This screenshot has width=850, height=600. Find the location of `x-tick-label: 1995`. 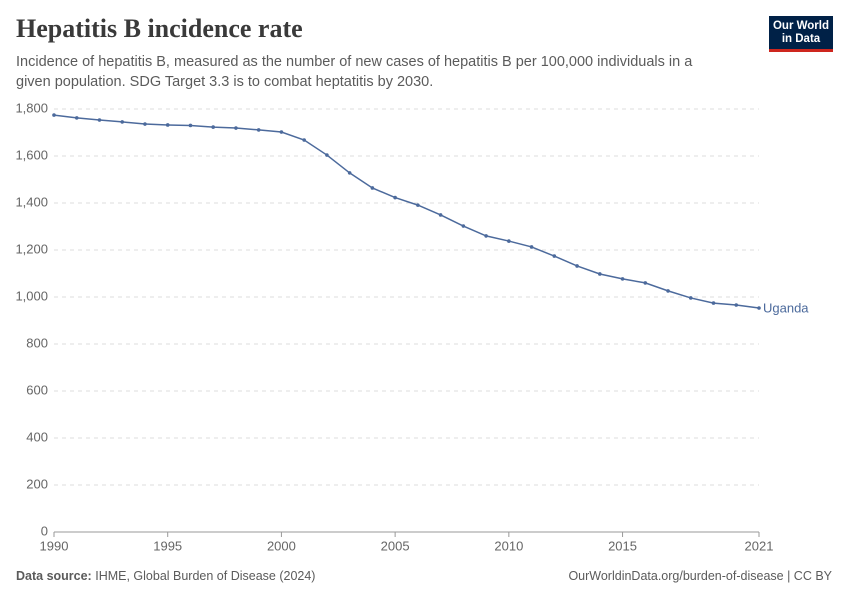

x-tick-label: 1995 is located at coordinates (167, 545).